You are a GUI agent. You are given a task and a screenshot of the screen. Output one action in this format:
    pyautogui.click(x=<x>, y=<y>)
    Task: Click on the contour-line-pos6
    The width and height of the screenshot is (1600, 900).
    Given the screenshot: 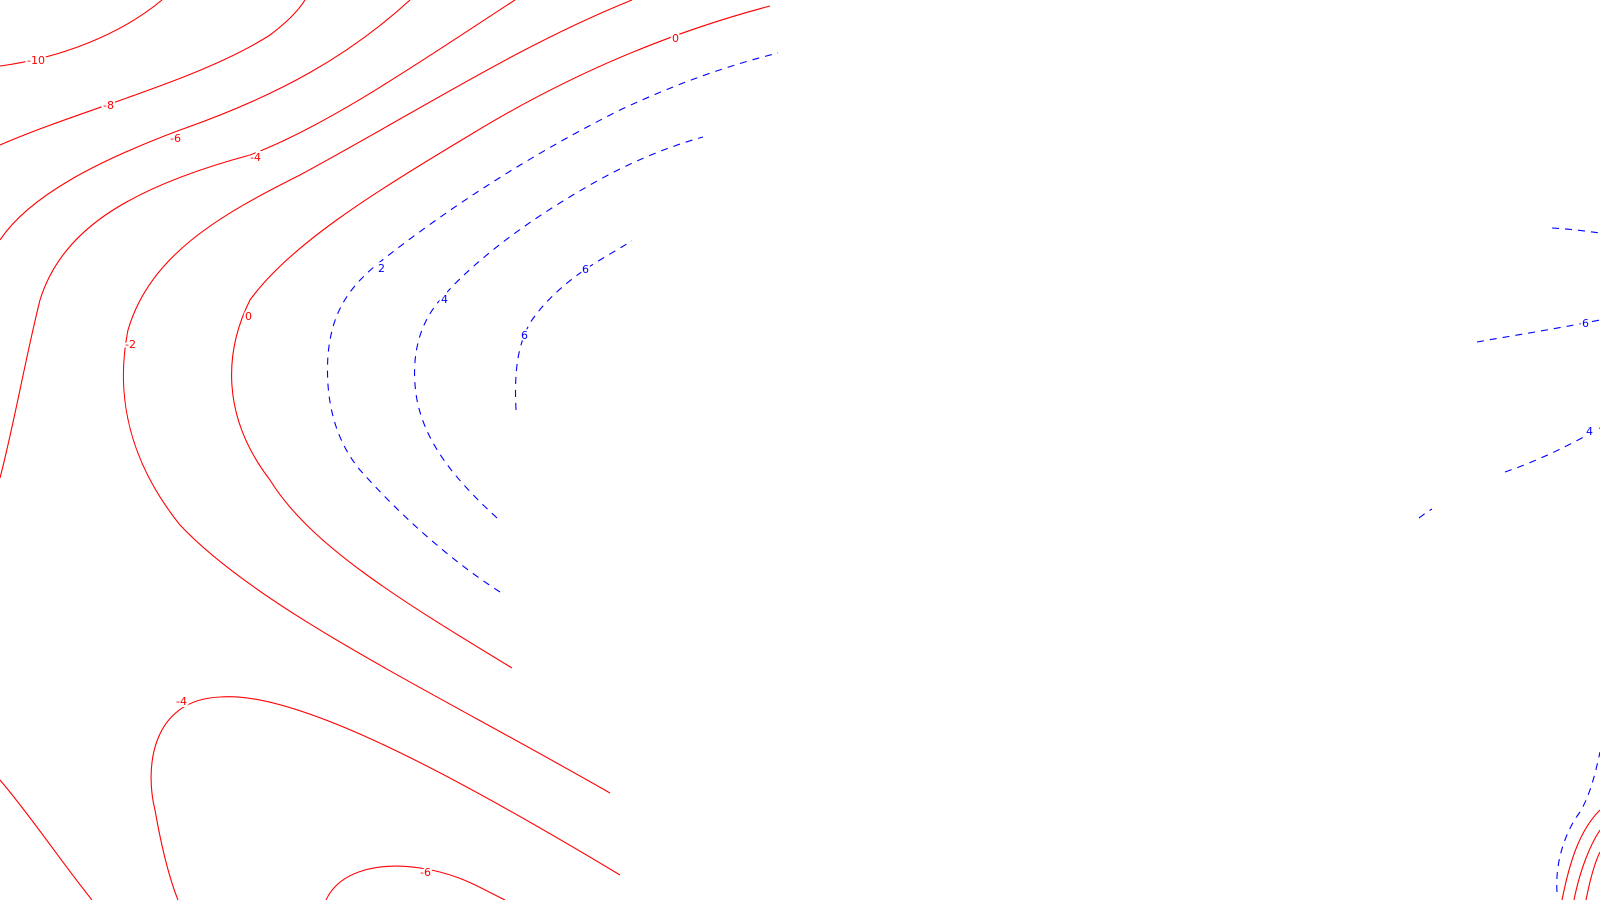 What is the action you would take?
    pyautogui.click(x=573, y=325)
    